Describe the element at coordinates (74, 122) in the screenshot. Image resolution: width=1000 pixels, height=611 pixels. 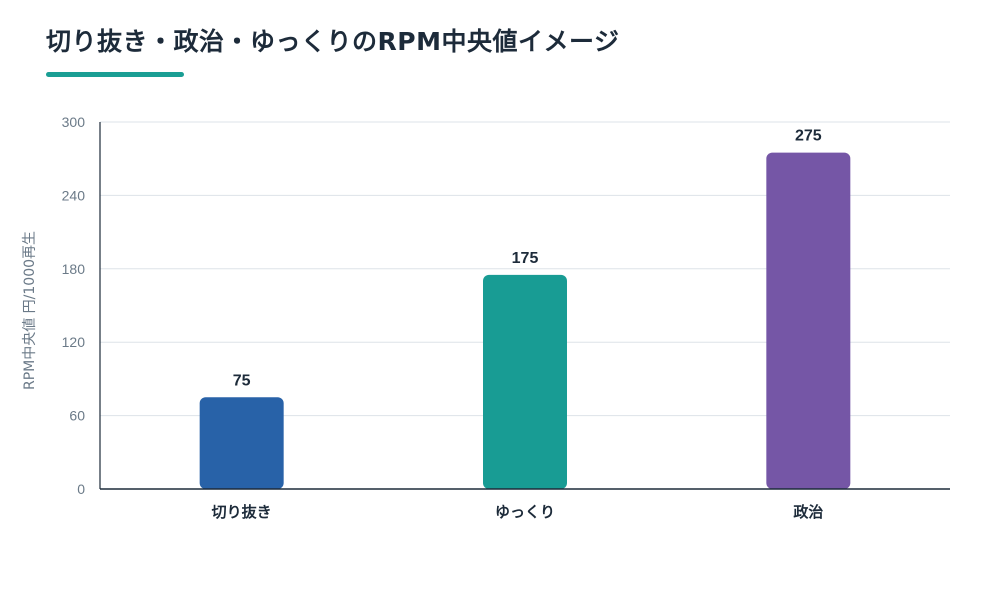
I see `y-tick-label: 300` at that location.